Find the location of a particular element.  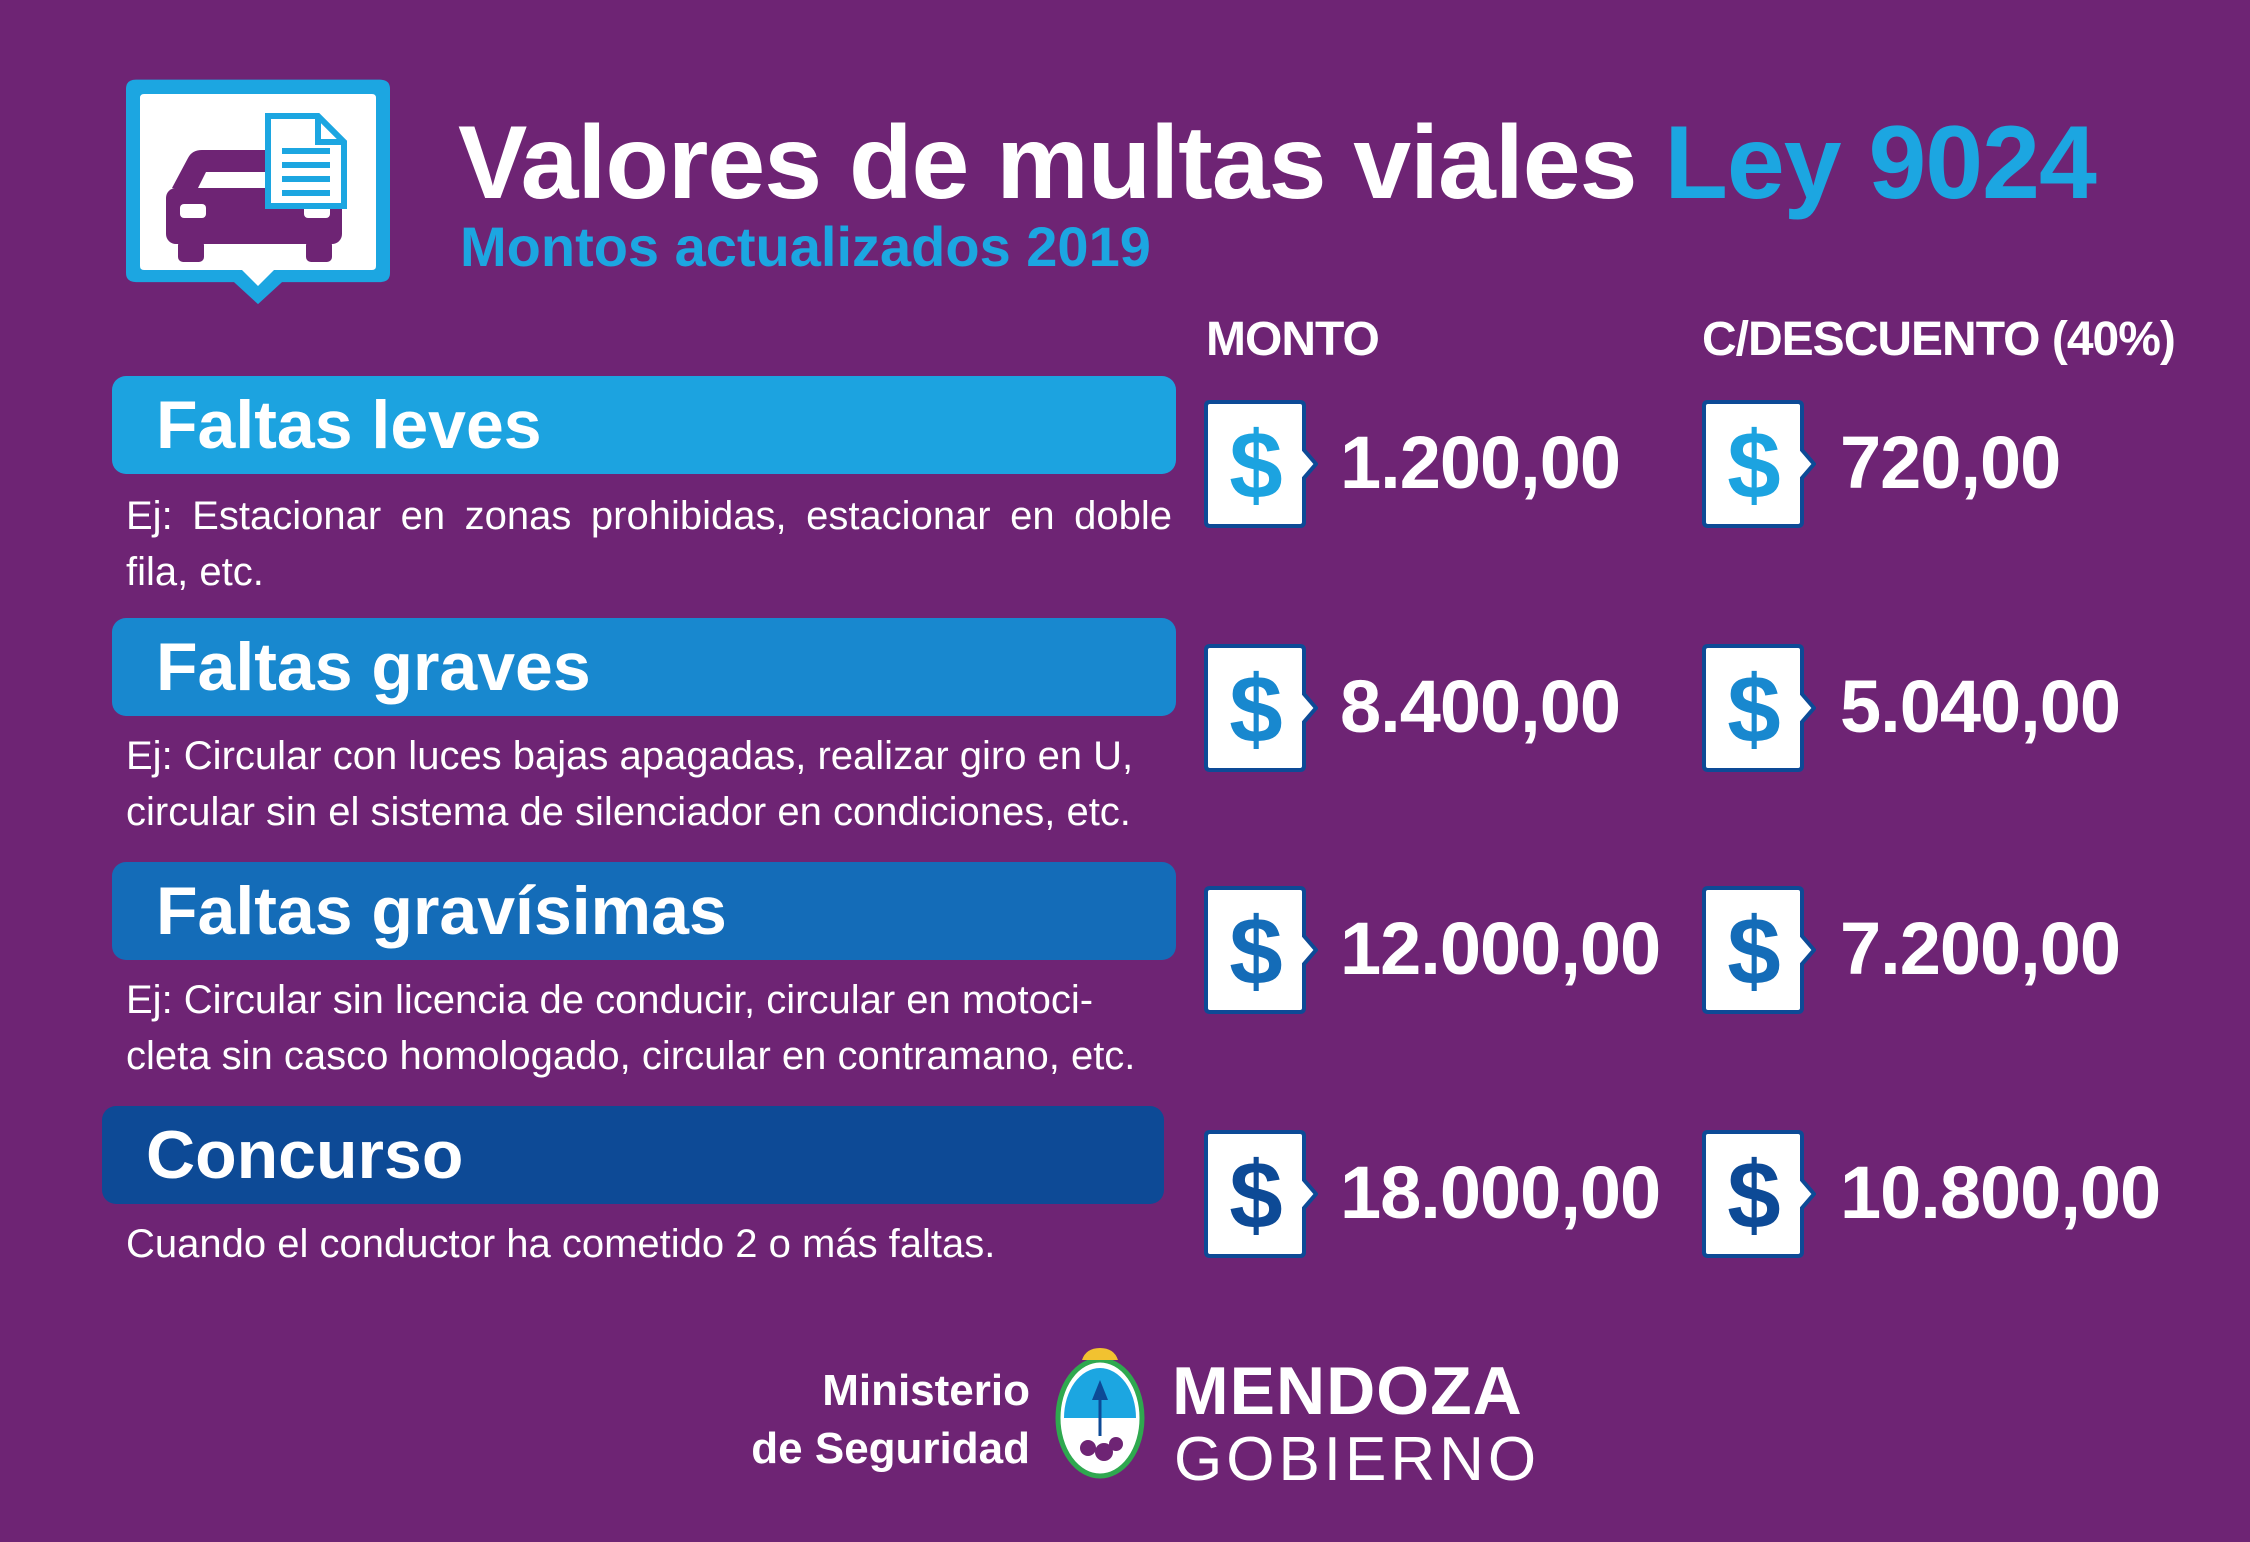

title-main: Valores de multas viales is located at coordinates (1047, 163).